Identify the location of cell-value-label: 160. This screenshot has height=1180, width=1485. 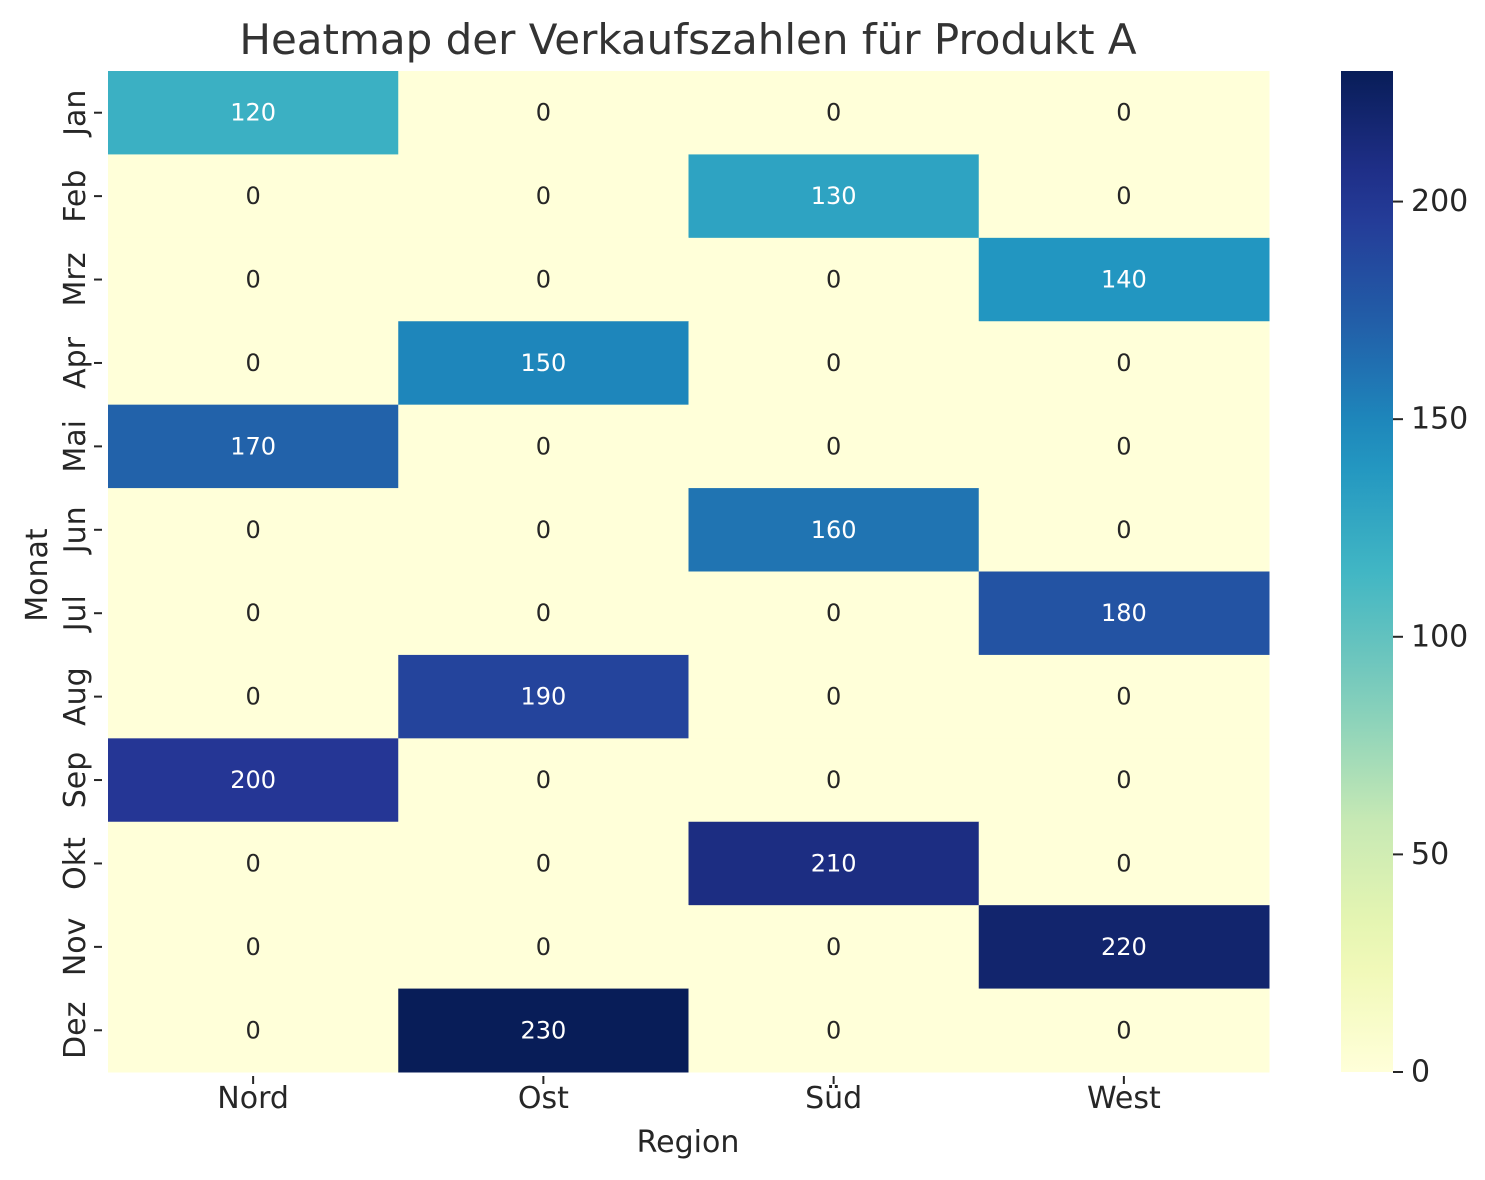
(834, 530).